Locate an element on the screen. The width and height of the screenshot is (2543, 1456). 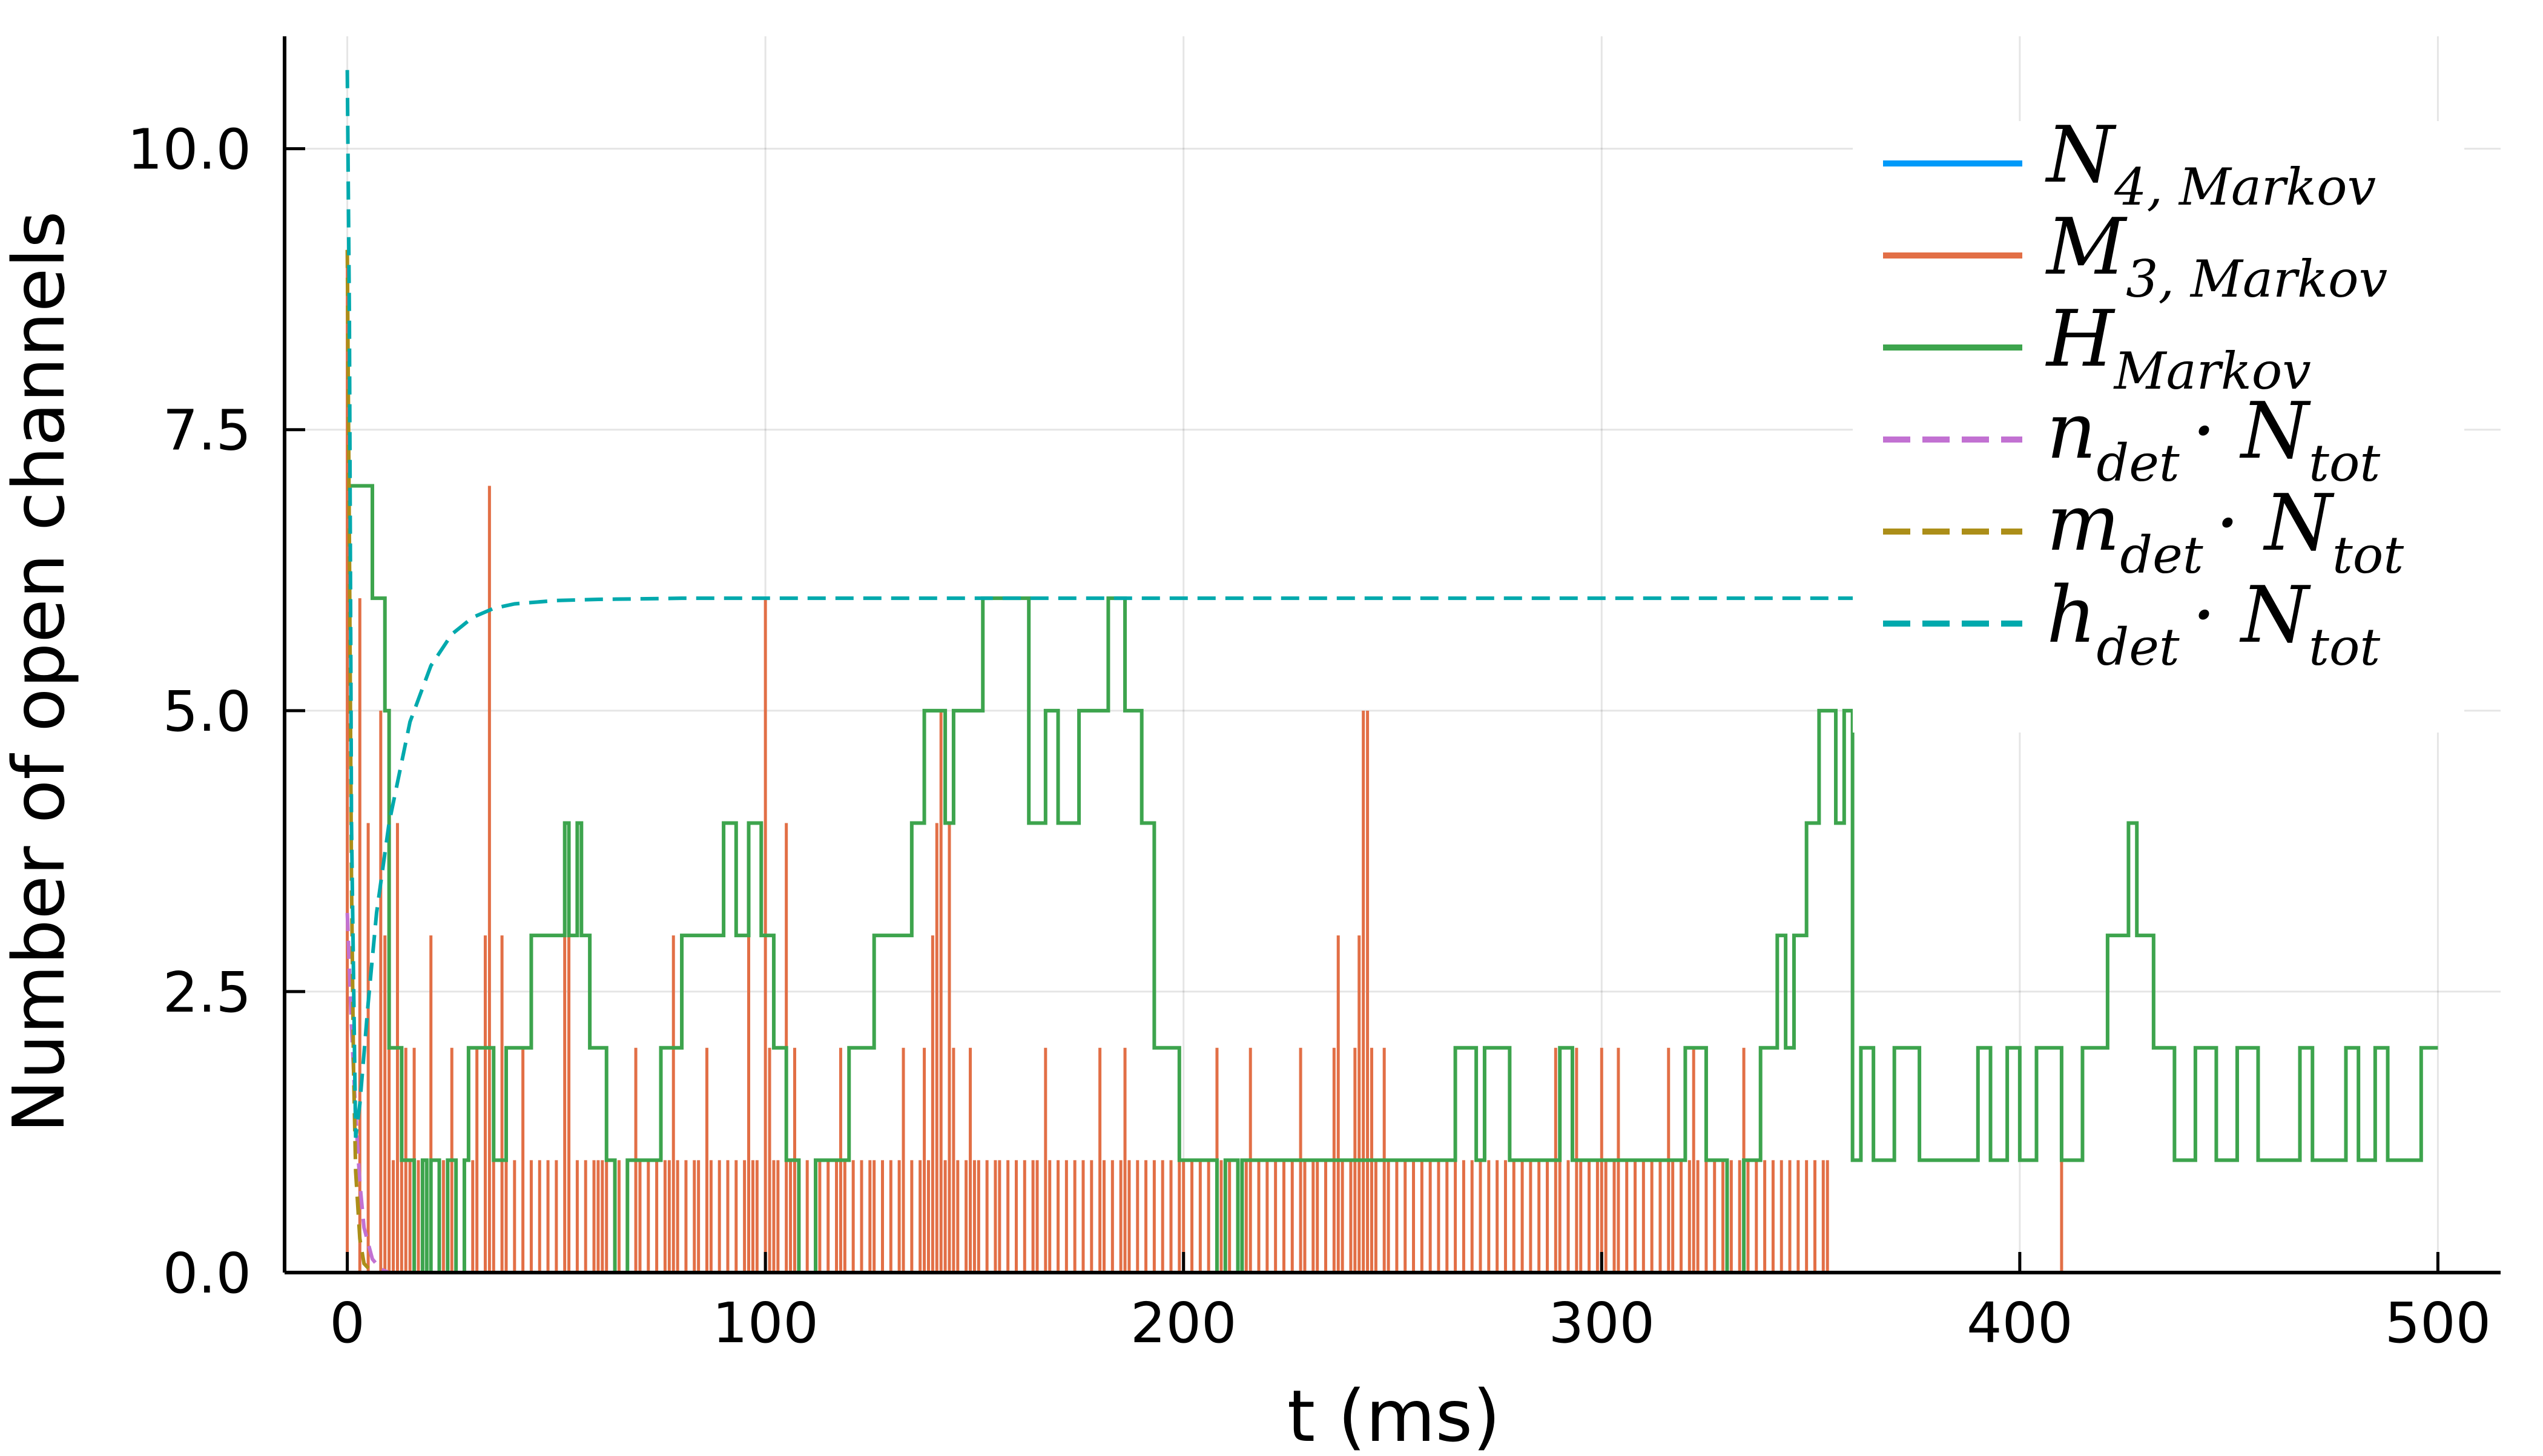
y-tick-label: 2.5 is located at coordinates (207, 992).